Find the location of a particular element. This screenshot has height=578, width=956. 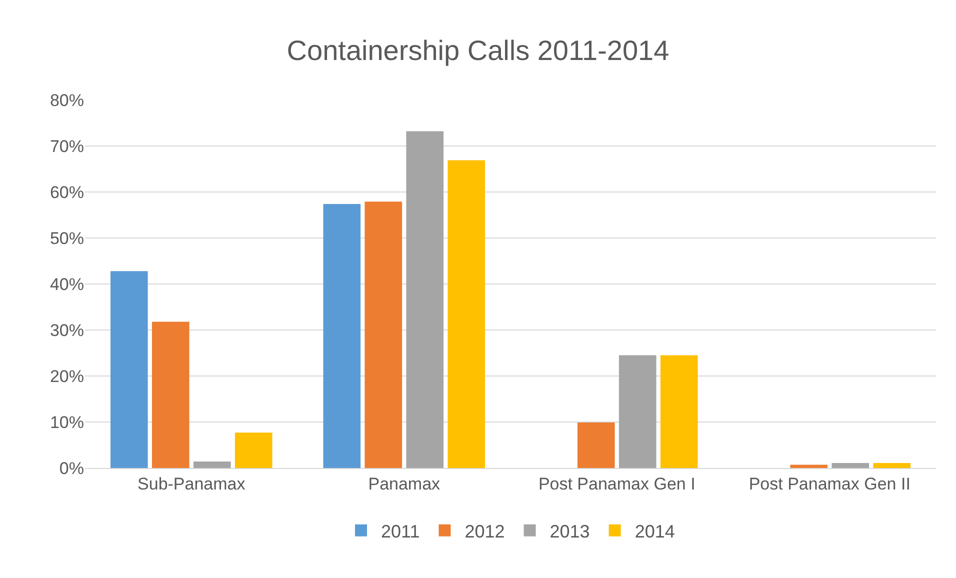

y-tick-label: 0% is located at coordinates (71, 468).